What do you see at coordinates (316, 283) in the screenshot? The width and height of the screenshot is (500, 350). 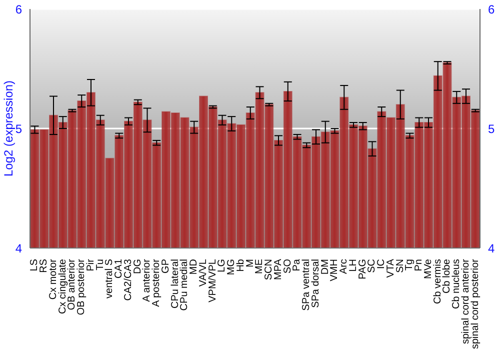 I see `x-tick-label: SPa dorsal` at bounding box center [316, 283].